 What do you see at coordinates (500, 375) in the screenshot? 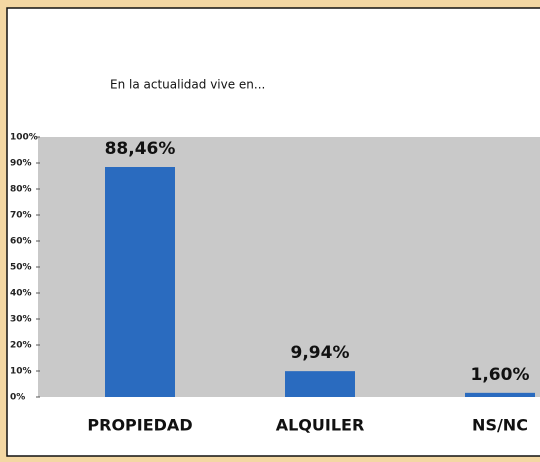
I see `value-label: 1,60%` at bounding box center [500, 375].